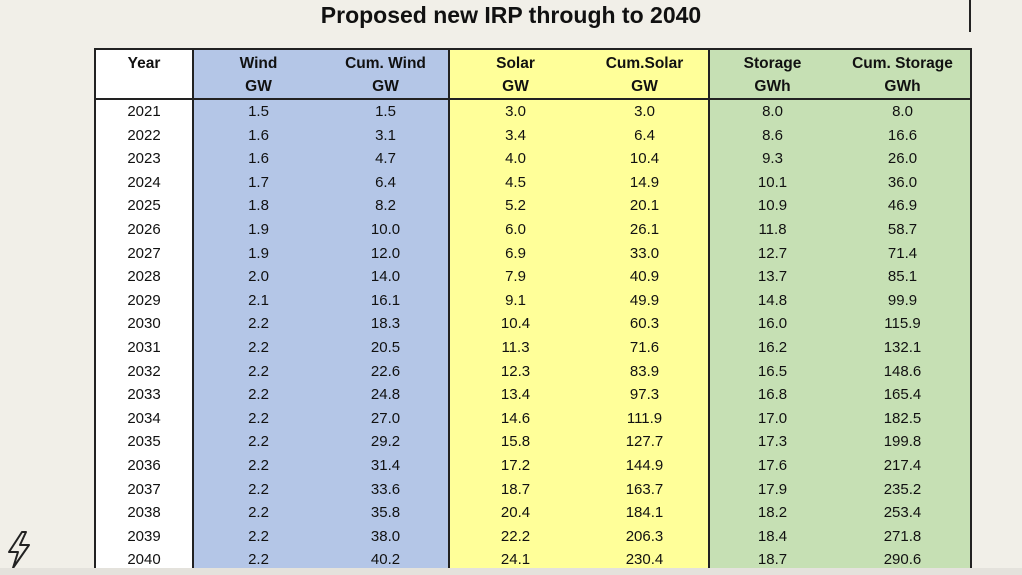 The image size is (1022, 575). What do you see at coordinates (144, 229) in the screenshot?
I see `table-cell: 2026` at bounding box center [144, 229].